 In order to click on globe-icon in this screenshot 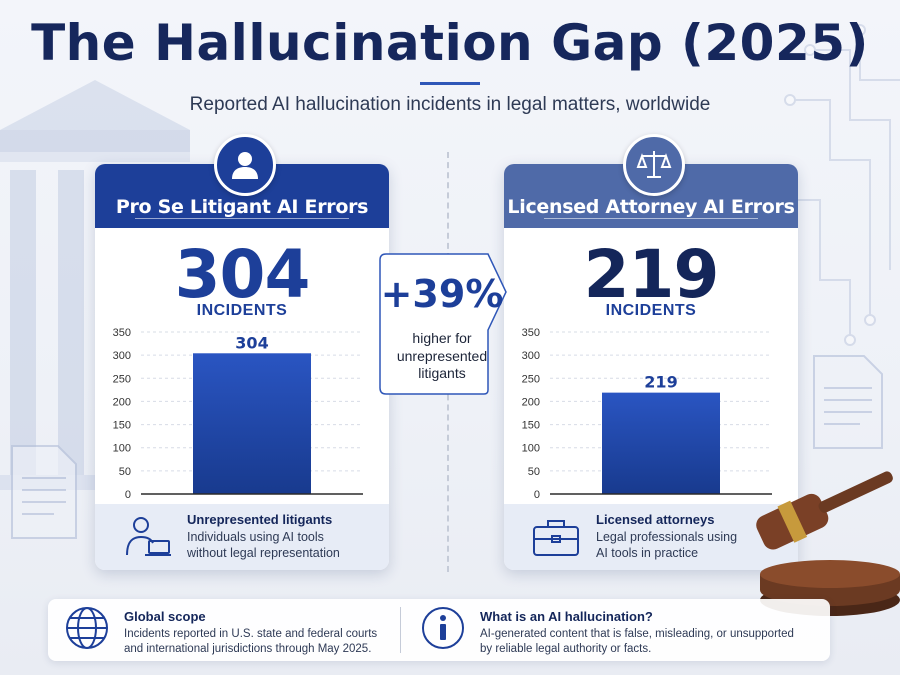, I will do `click(87, 628)`.